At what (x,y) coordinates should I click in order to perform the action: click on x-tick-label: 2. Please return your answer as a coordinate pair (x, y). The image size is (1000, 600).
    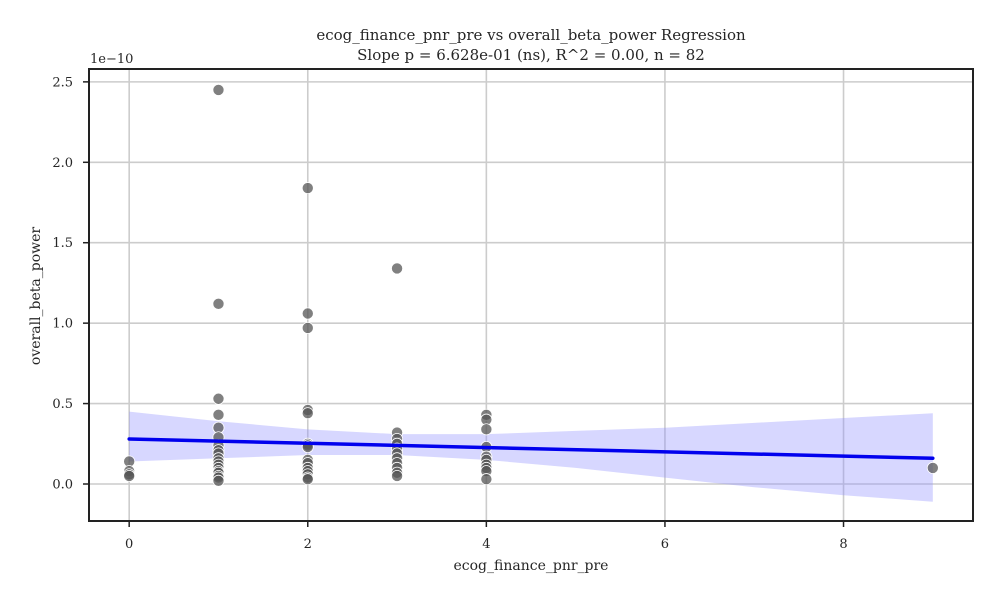
    Looking at the image, I should click on (308, 544).